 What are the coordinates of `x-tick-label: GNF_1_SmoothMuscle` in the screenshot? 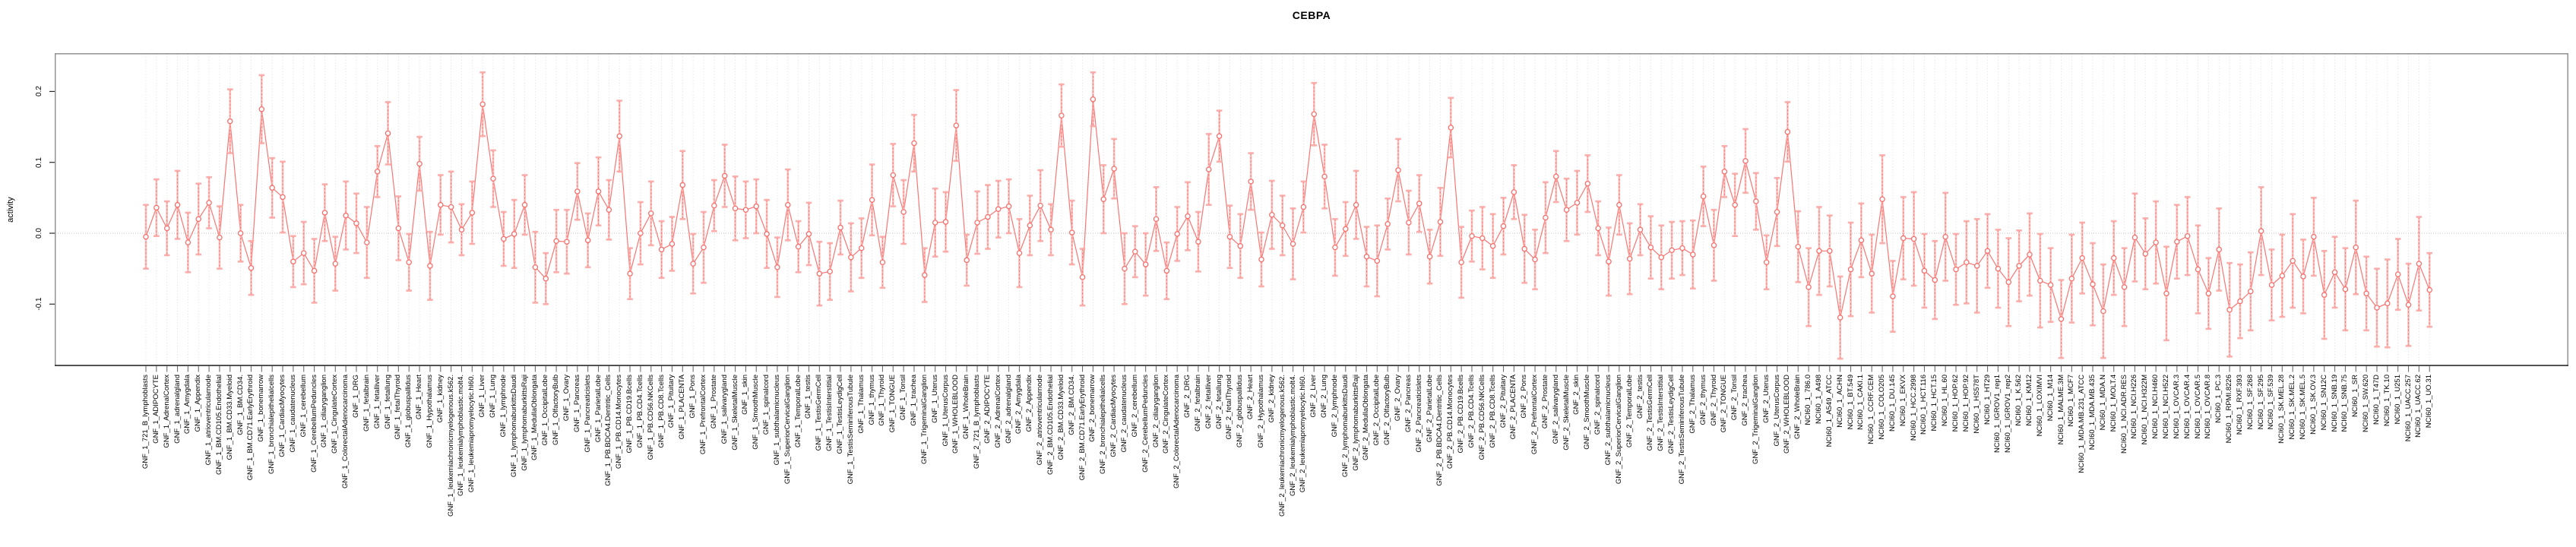 It's located at (756, 412).